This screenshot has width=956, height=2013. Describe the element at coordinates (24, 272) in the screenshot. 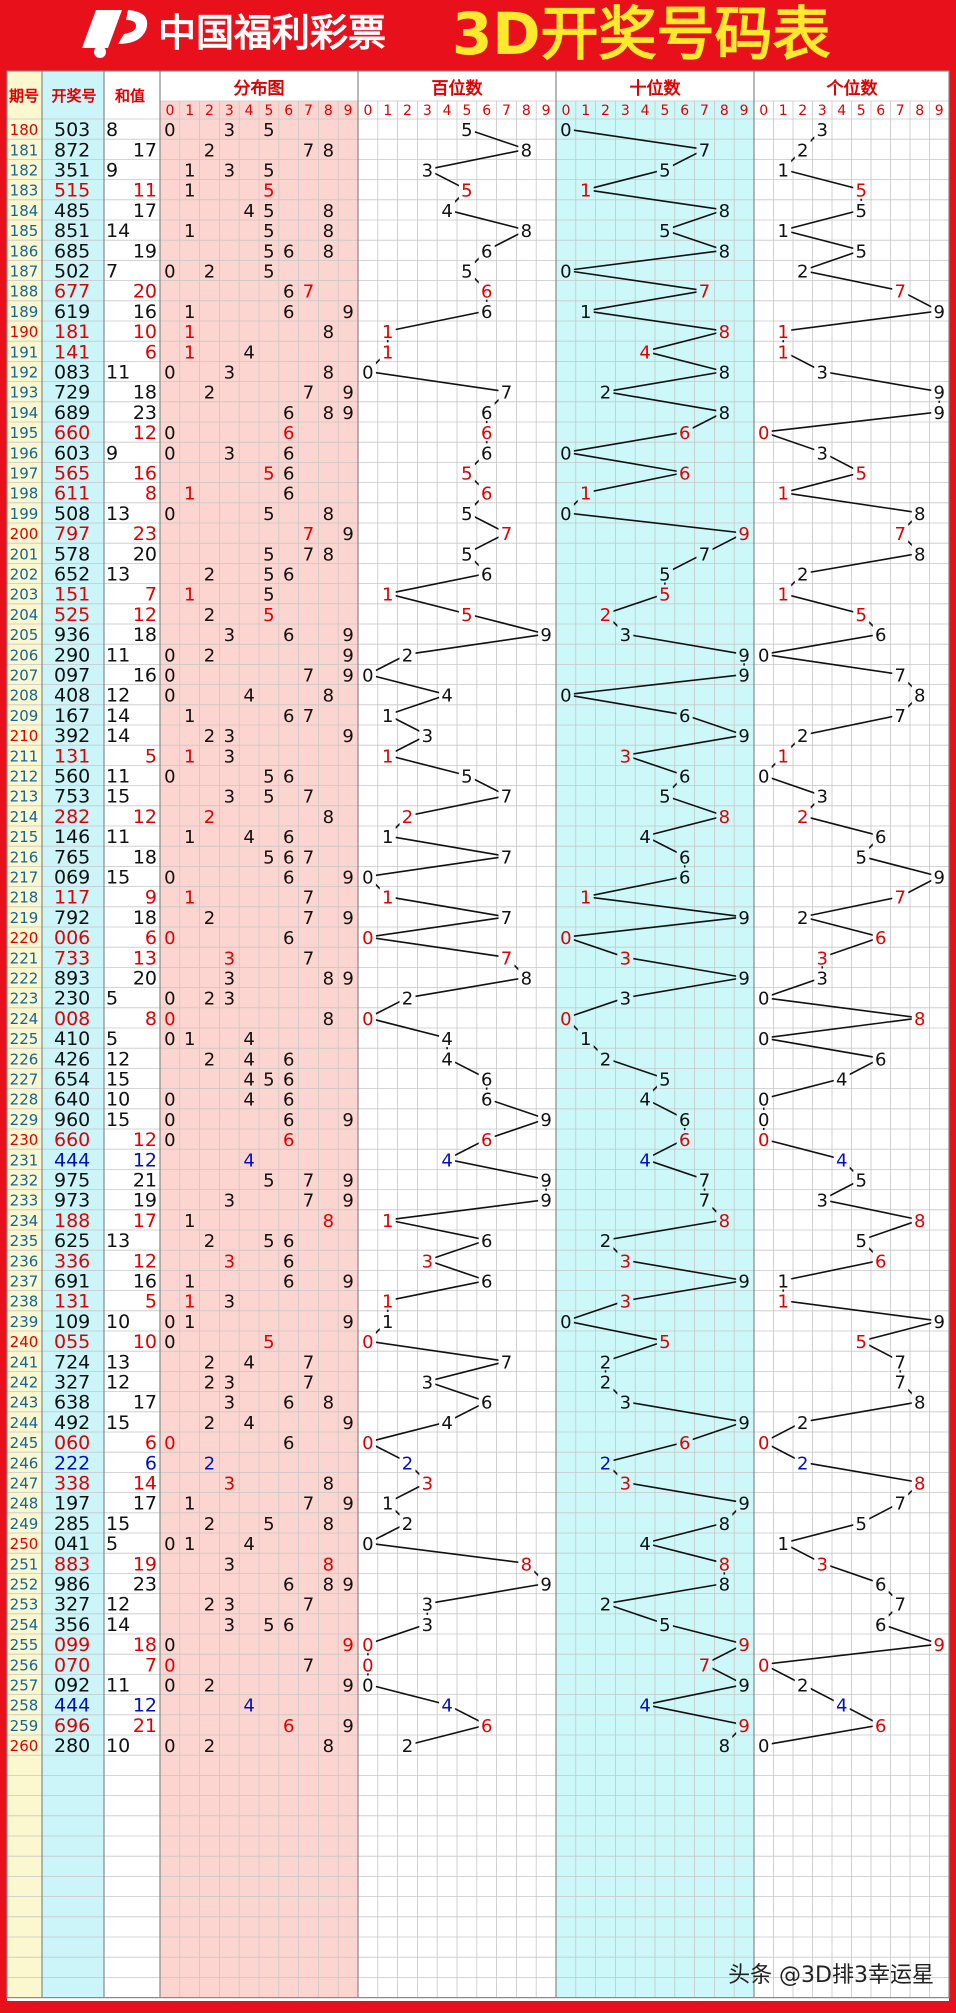

I see `period-cell: 187` at that location.